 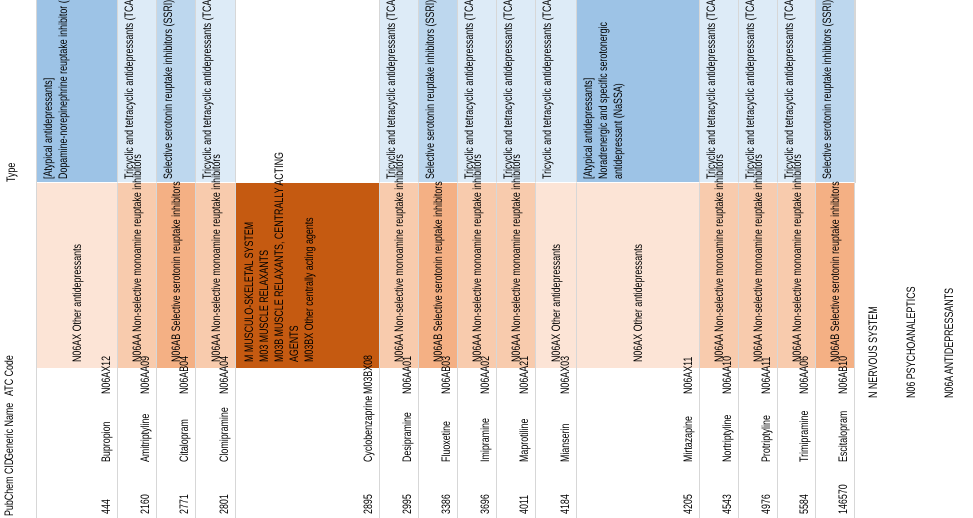 I want to click on atc-code: N06AX03, so click(x=565, y=374).